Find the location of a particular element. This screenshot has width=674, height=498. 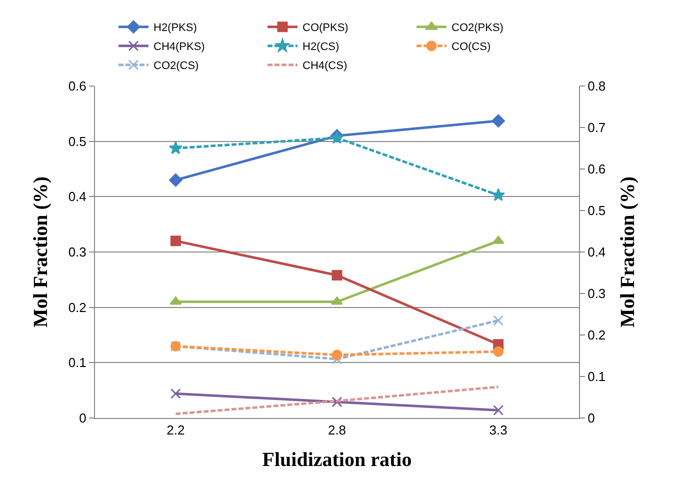

y2-tick-label: 0.3 is located at coordinates (597, 294).